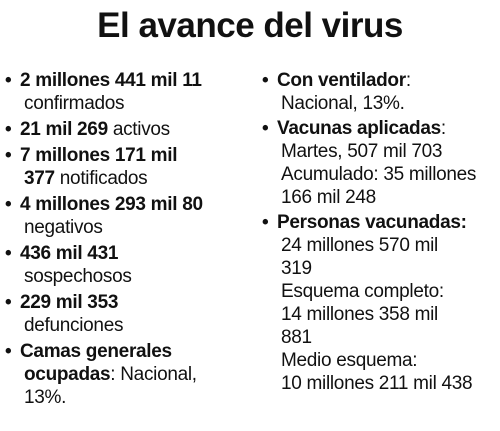  What do you see at coordinates (296, 268) in the screenshot?
I see `personas-total-line2: 319` at bounding box center [296, 268].